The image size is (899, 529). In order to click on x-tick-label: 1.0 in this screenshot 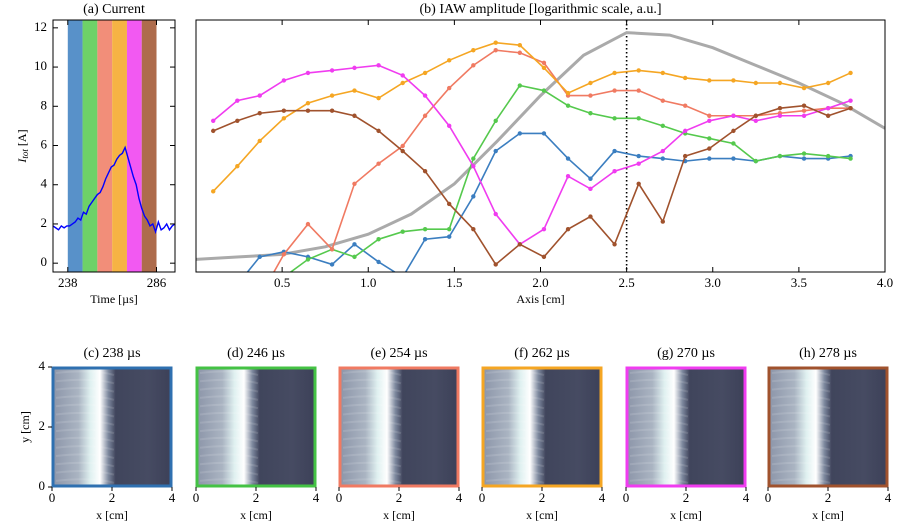, I will do `click(368, 282)`.